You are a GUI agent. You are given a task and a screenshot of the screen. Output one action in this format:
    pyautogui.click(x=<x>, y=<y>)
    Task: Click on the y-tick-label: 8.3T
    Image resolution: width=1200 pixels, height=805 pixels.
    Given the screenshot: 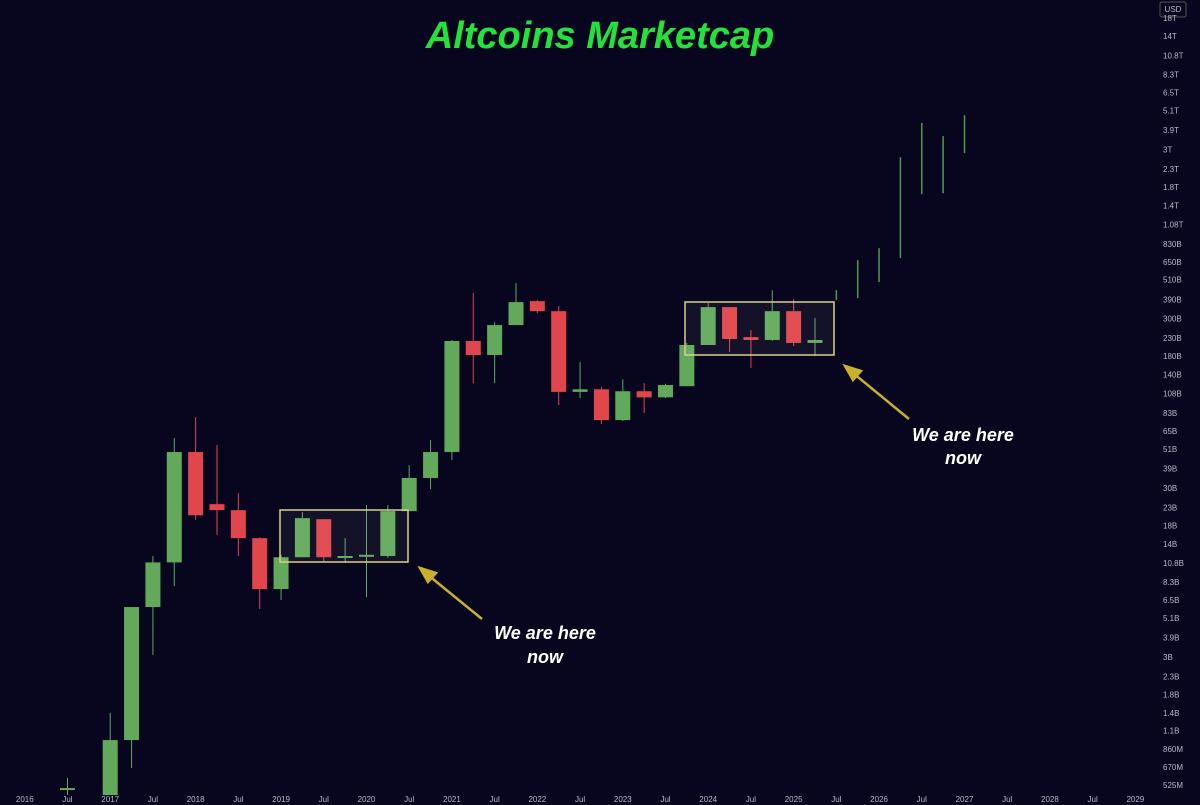 What is the action you would take?
    pyautogui.click(x=1171, y=75)
    